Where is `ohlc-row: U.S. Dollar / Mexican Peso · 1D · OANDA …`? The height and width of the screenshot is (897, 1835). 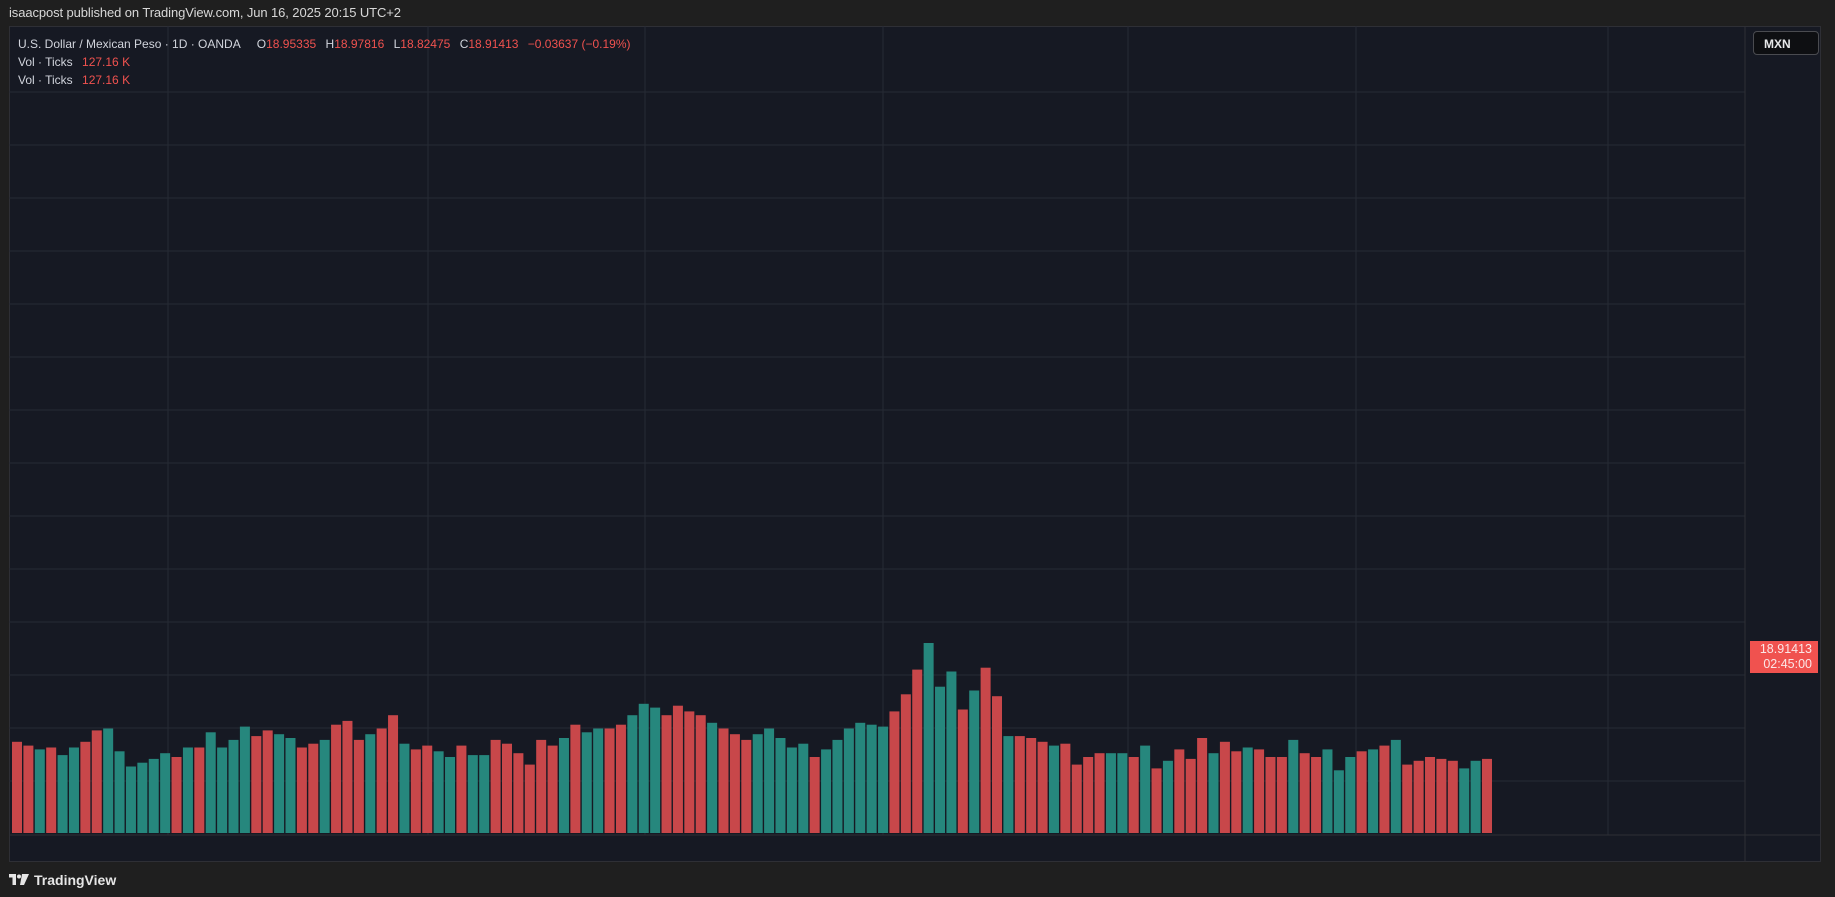 ohlc-row: U.S. Dollar / Mexican Peso · 1D · OANDA … is located at coordinates (324, 44).